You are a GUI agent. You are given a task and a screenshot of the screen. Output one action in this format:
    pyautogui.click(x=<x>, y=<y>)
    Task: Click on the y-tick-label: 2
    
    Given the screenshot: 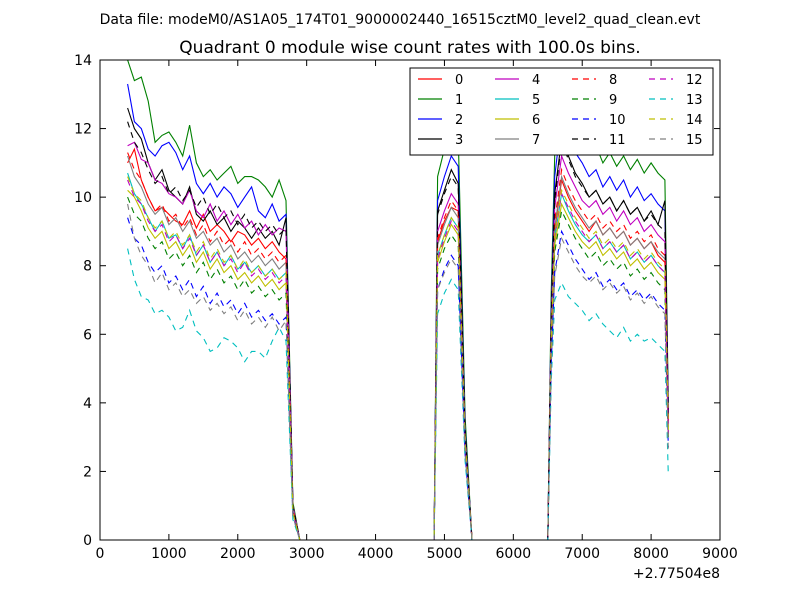 What is the action you would take?
    pyautogui.click(x=87, y=472)
    